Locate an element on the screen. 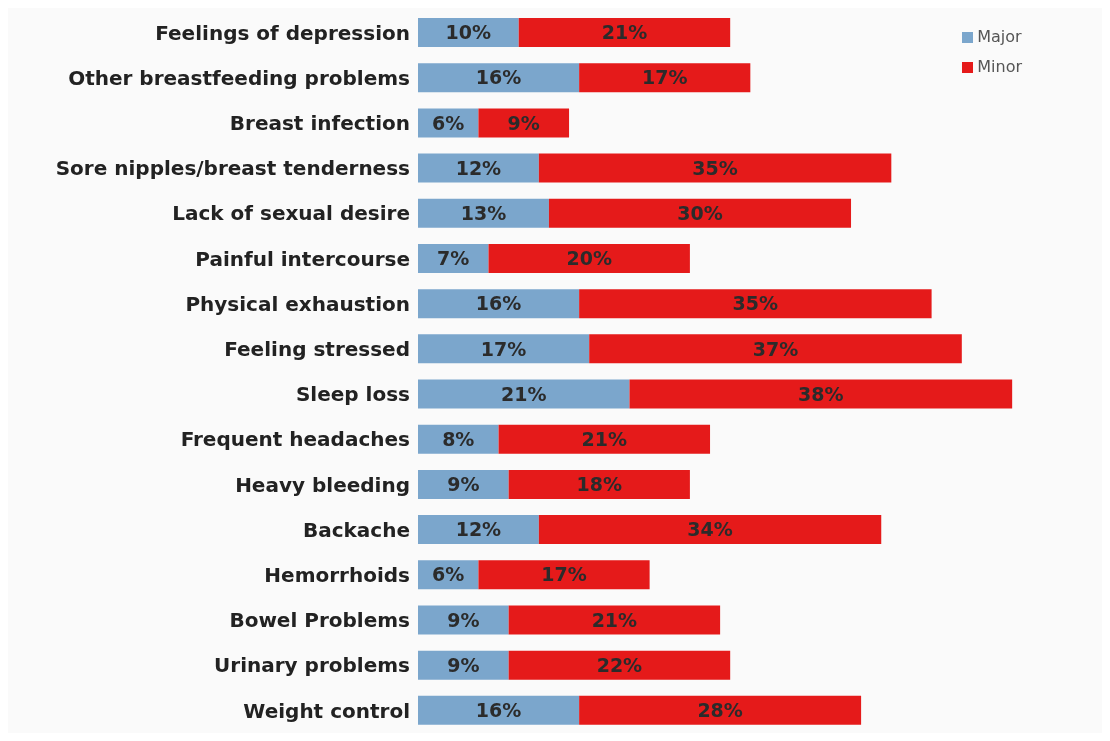 This screenshot has width=1110, height=741. data-label: 38% is located at coordinates (821, 393).